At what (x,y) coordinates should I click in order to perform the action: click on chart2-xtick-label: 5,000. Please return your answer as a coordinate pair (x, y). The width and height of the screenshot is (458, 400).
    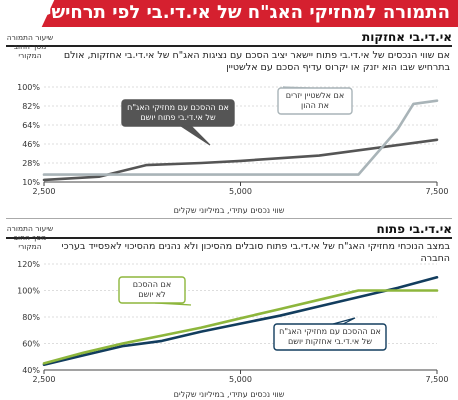
    Looking at the image, I should click on (240, 379).